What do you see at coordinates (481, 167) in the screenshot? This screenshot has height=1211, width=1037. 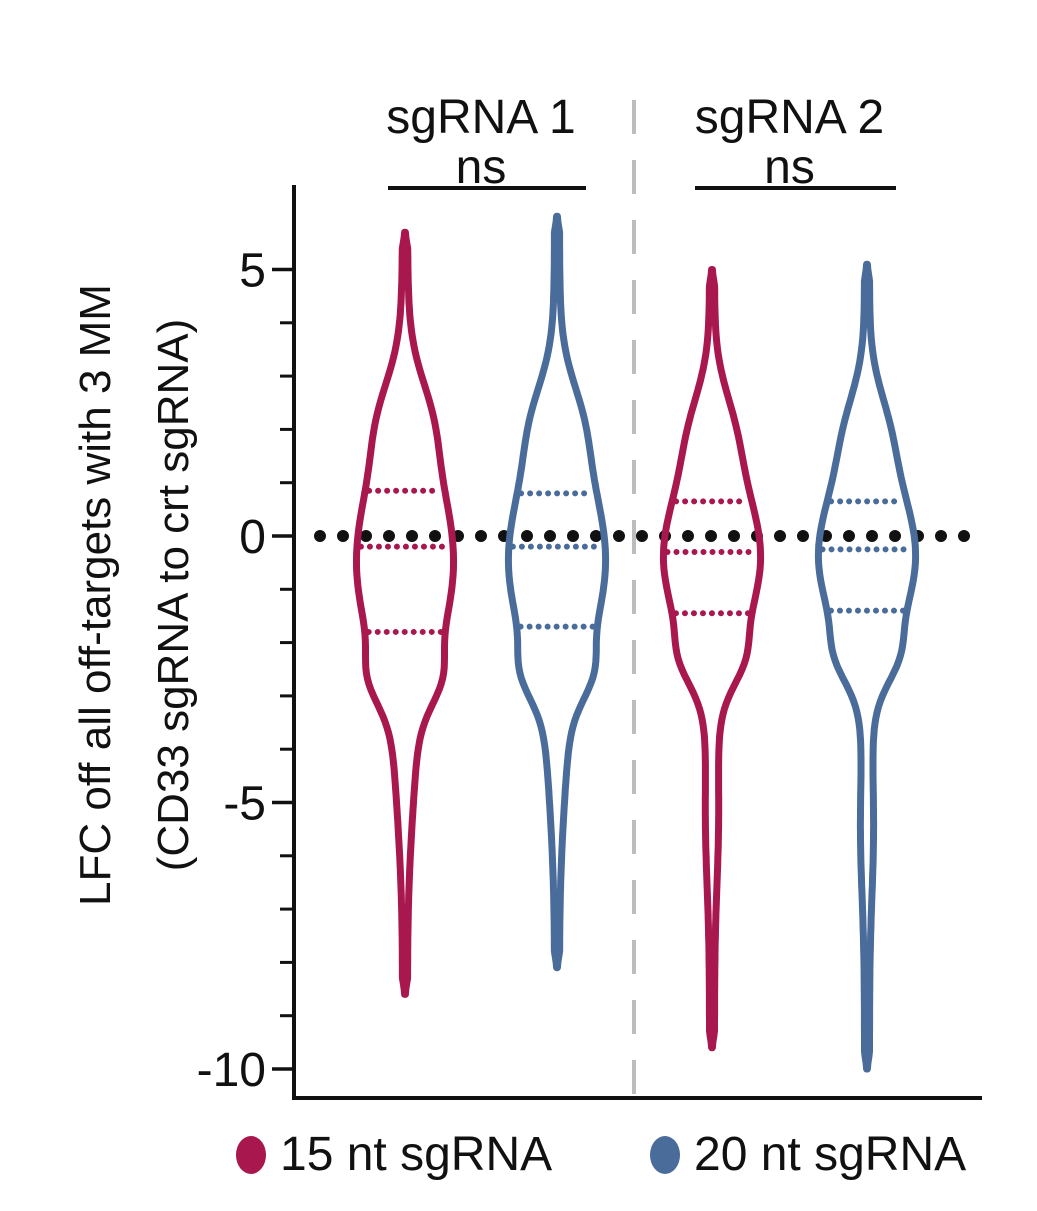 I see `significance-label-1: ns` at bounding box center [481, 167].